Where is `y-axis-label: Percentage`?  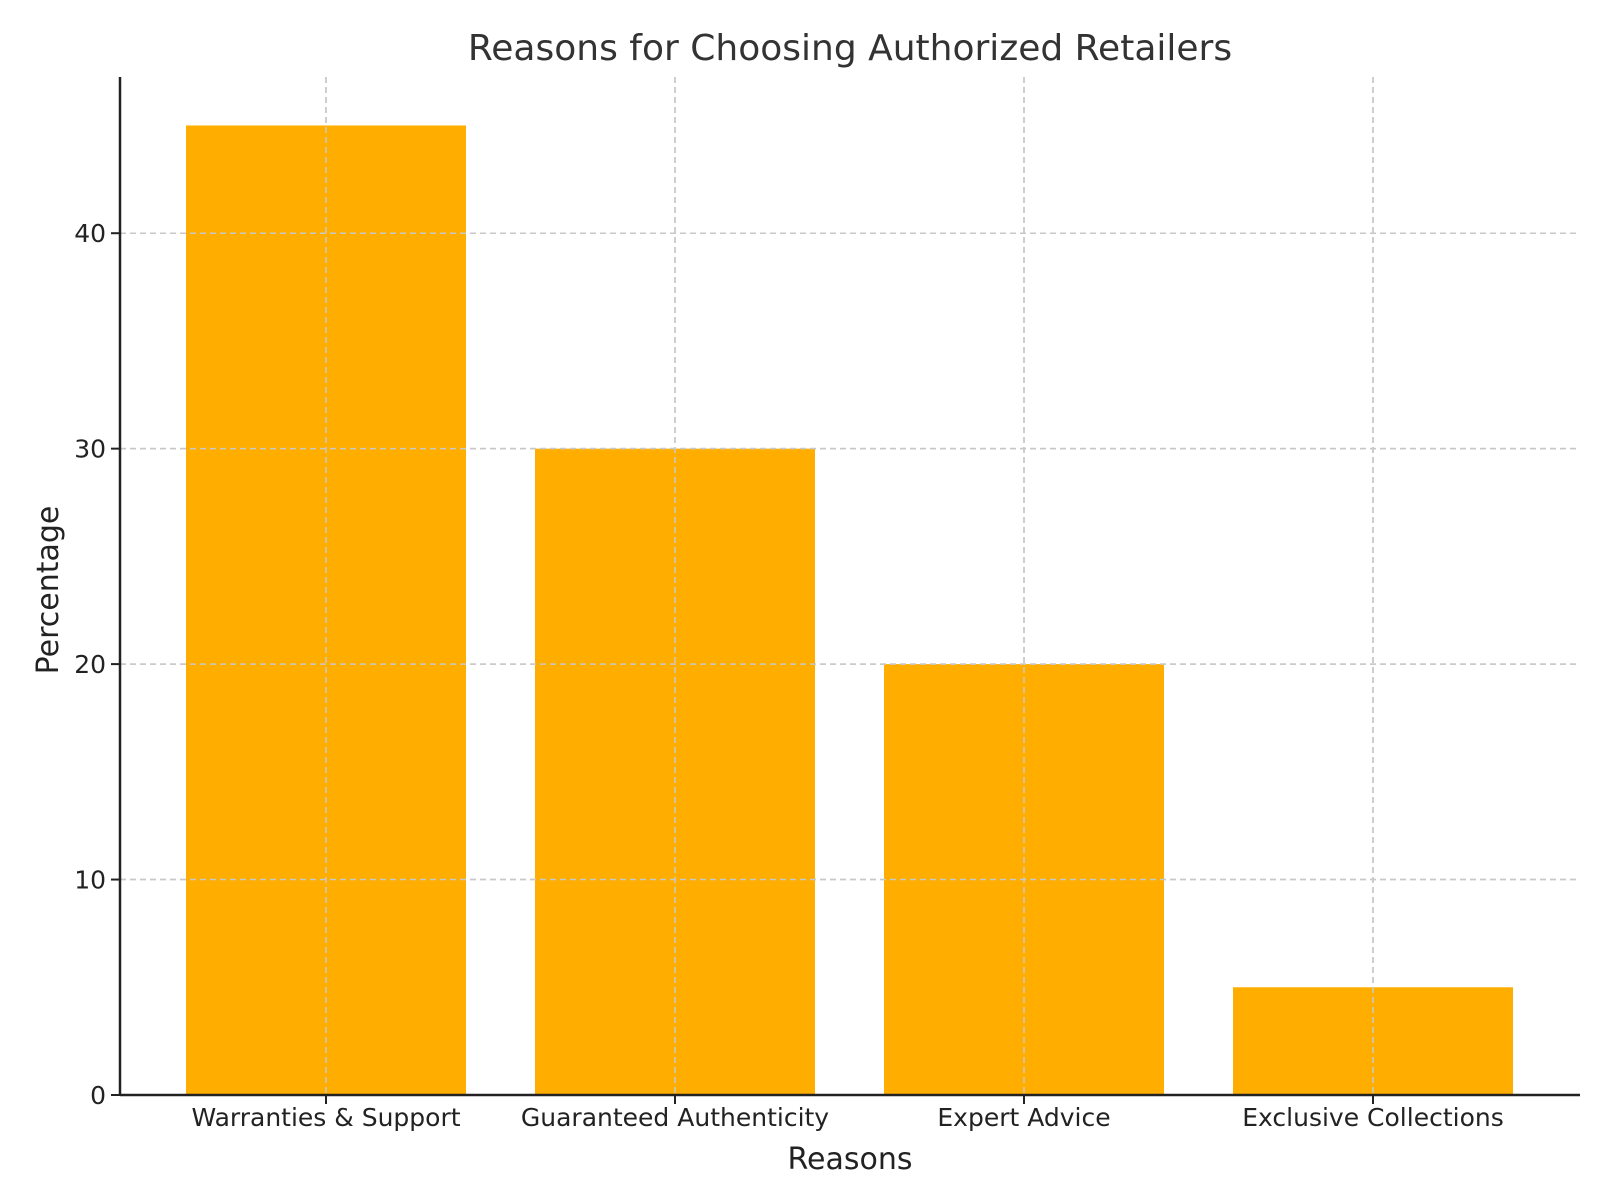
y-axis-label: Percentage is located at coordinates (48, 590).